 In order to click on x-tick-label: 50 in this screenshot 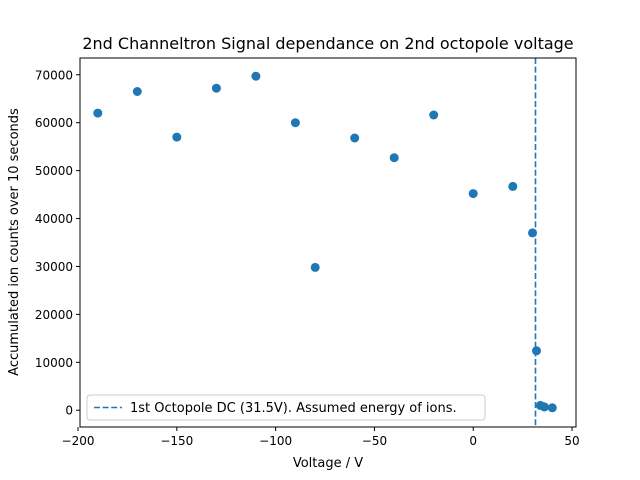, I will do `click(571, 441)`.